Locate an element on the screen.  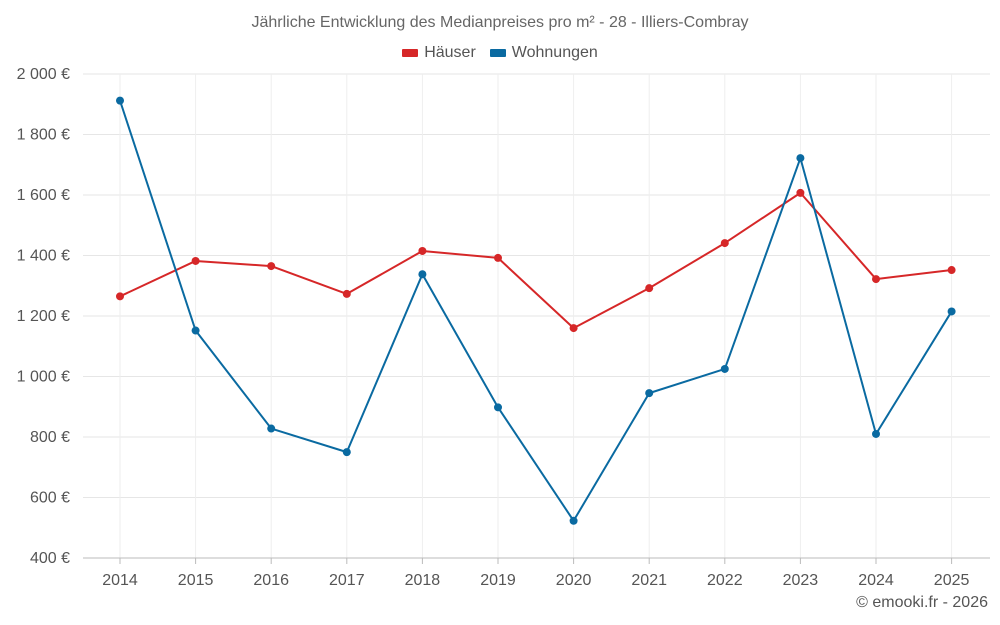
legend: Häuser Wohnungen is located at coordinates (500, 53).